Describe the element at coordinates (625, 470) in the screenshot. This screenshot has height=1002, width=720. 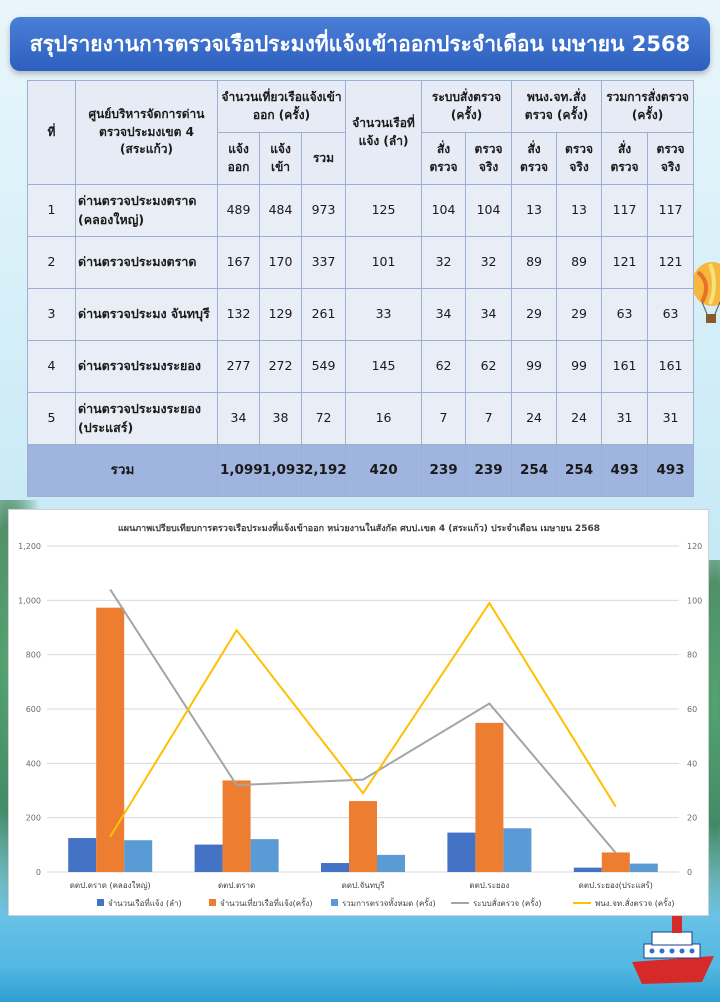
I see `total-tot-order: 493` at that location.